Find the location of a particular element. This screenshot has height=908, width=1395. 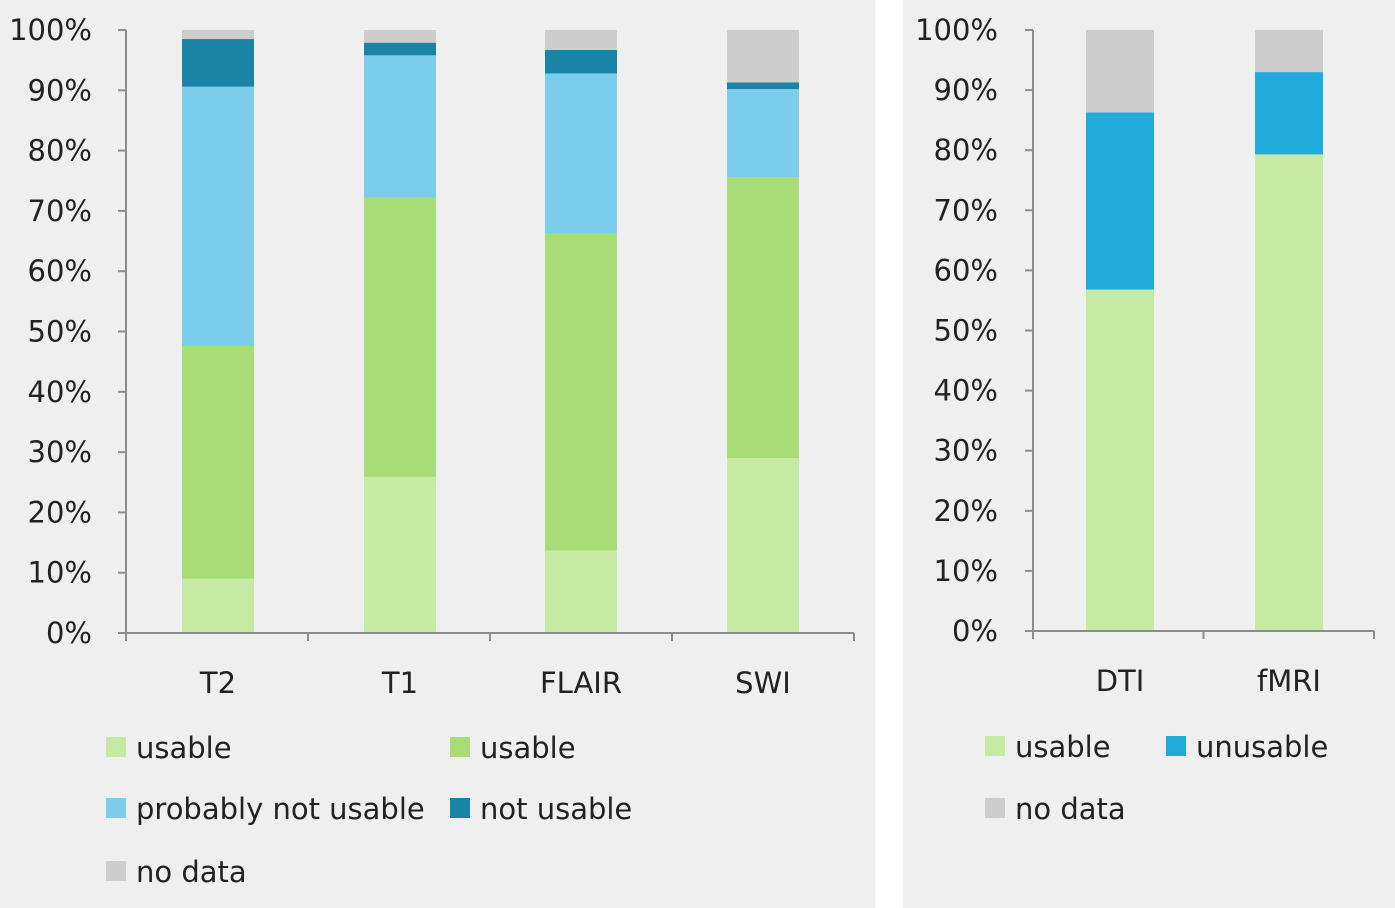

right-y-tick-label: 80% is located at coordinates (966, 150).